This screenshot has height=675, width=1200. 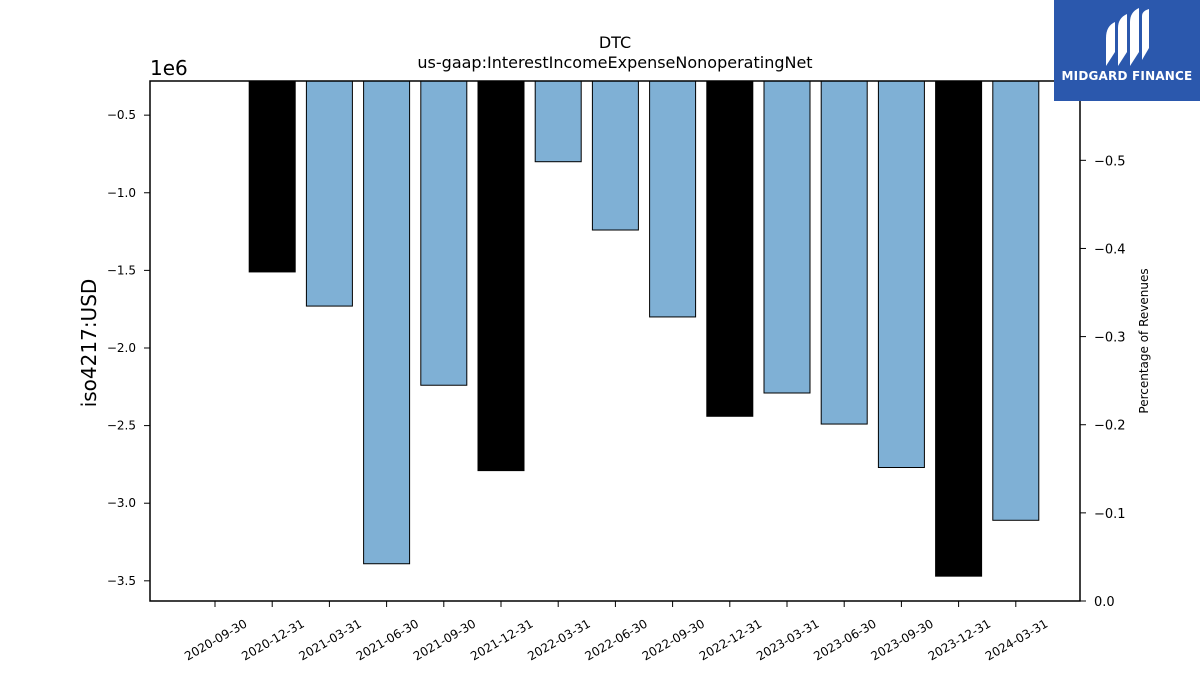 I want to click on chart-title: DTC, so click(x=615, y=42).